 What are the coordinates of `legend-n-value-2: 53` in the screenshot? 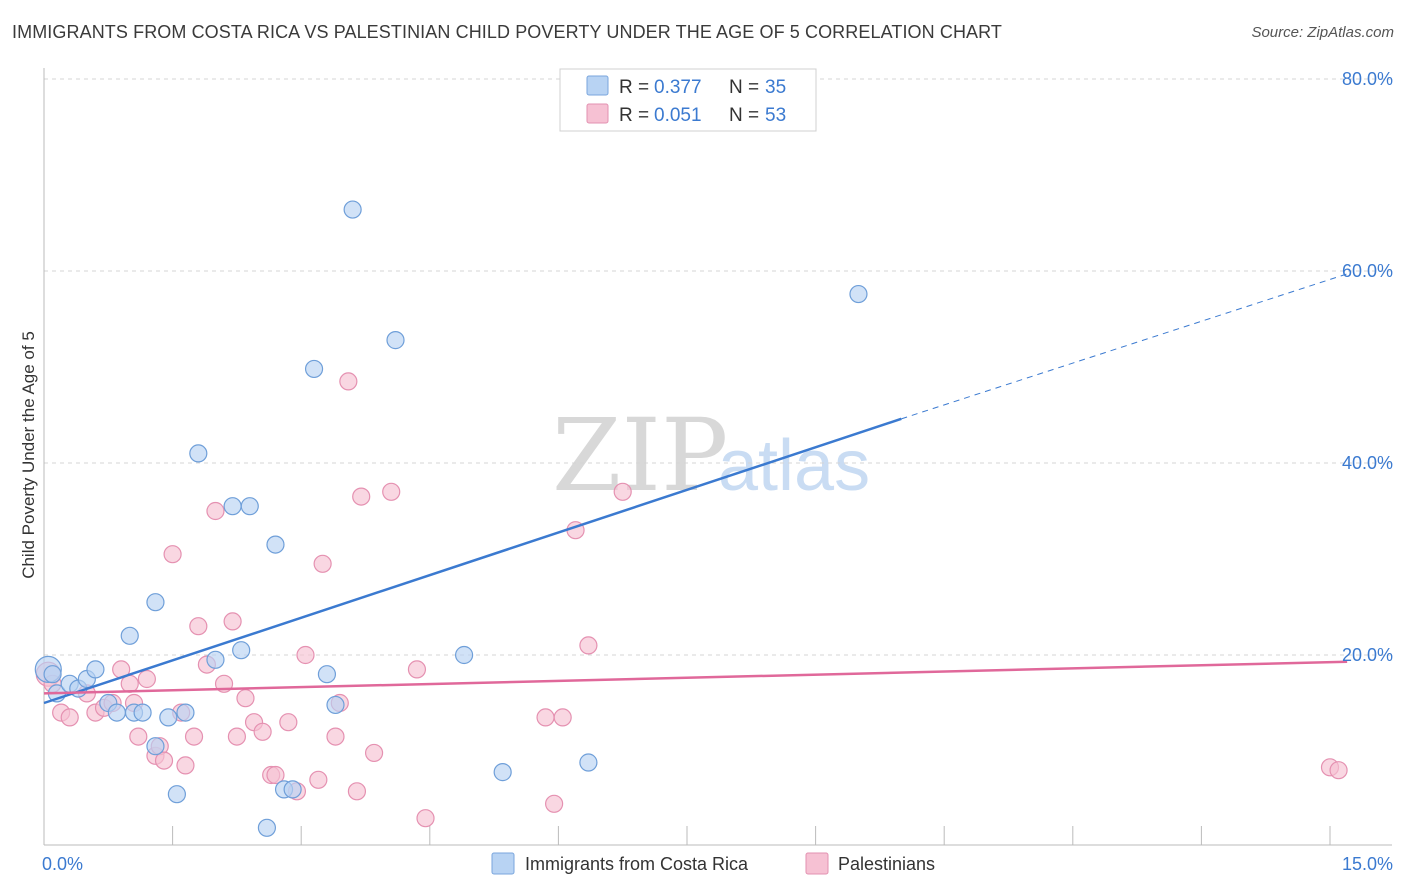 It's located at (775, 115).